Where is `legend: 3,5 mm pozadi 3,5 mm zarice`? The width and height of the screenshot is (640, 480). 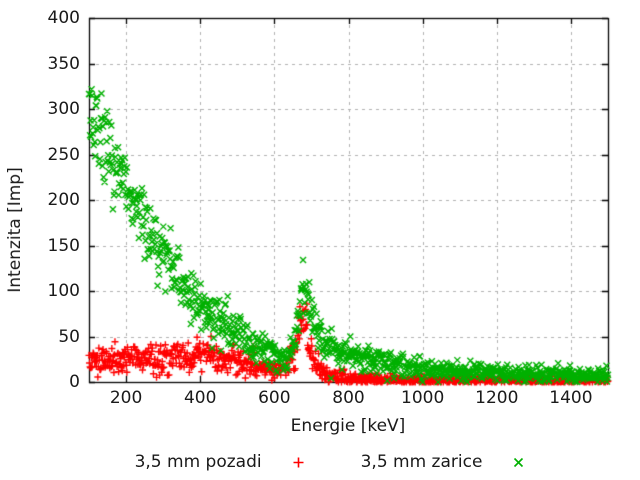
legend: 3,5 mm pozadi 3,5 mm zarice is located at coordinates (325, 462).